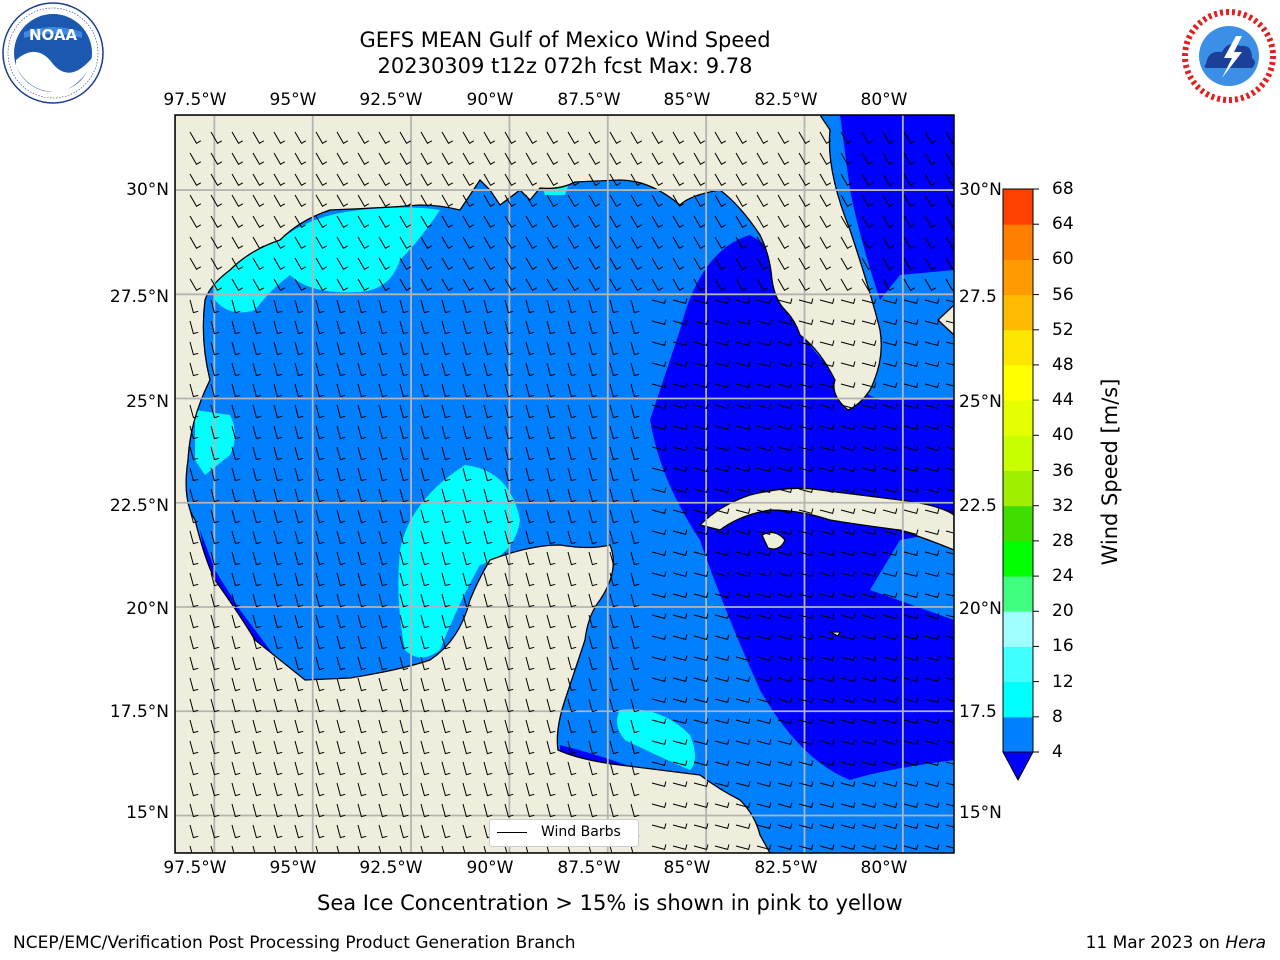 The height and width of the screenshot is (960, 1280). Describe the element at coordinates (1063, 470) in the screenshot. I see `colorbar-tick-label: 36` at that location.